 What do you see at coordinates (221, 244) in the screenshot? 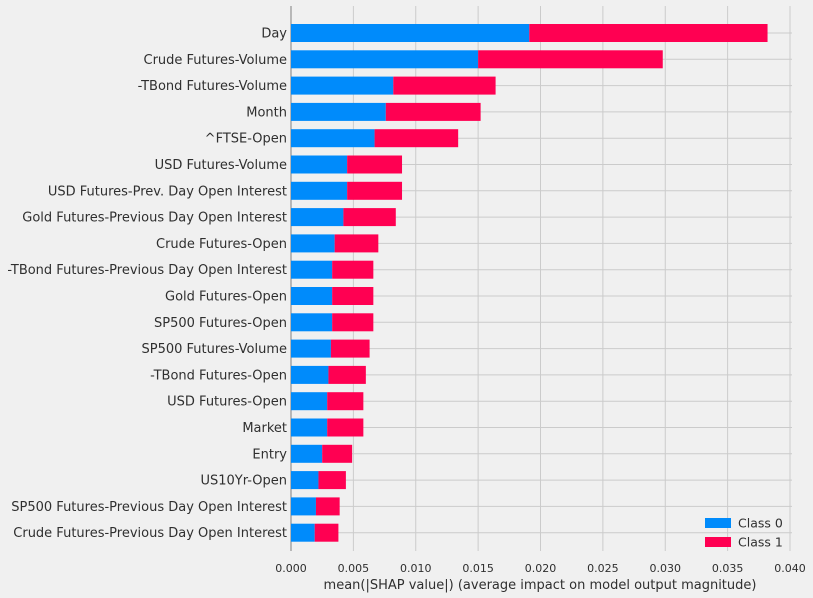
I see `category-label: Crude Futures-Open` at bounding box center [221, 244].